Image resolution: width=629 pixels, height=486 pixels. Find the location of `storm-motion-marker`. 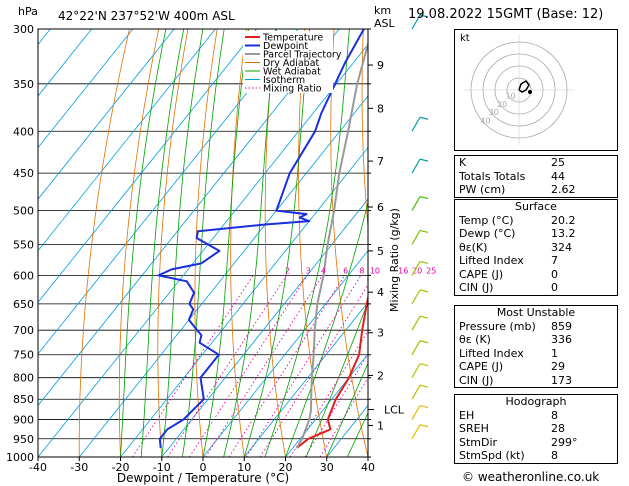

storm-motion-marker is located at coordinates (530, 92).